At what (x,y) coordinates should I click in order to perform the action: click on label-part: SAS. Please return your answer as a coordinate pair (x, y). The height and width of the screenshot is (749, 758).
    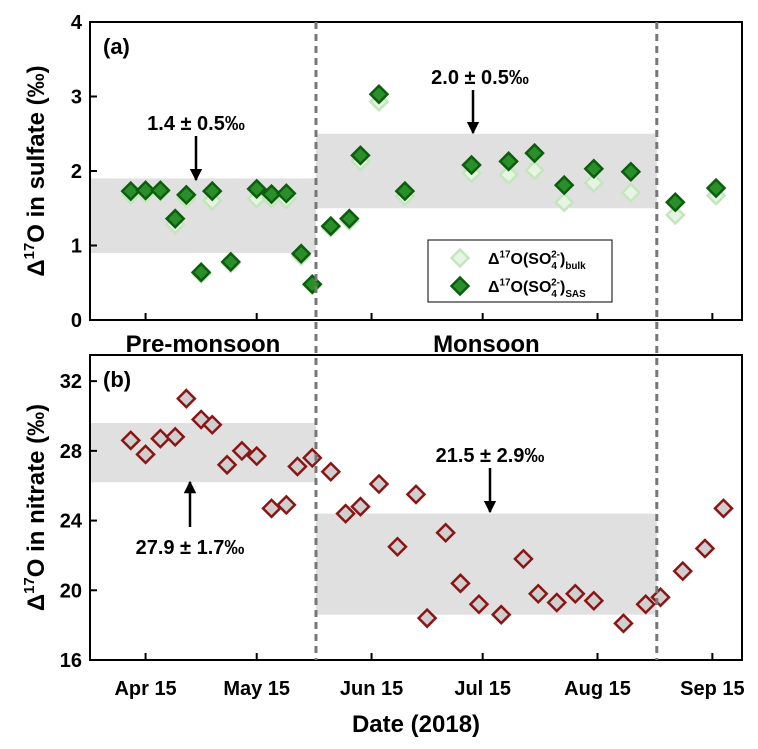
    Looking at the image, I should click on (575, 294).